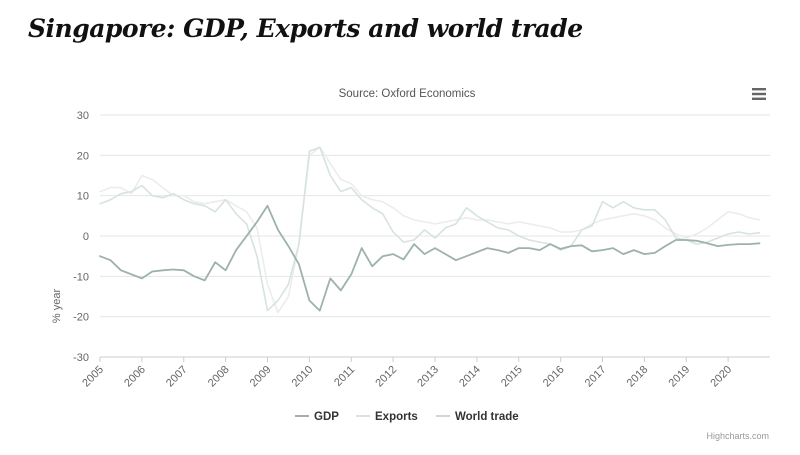 The height and width of the screenshot is (455, 800). What do you see at coordinates (326, 417) in the screenshot?
I see `legend-label-gdp: GDP` at bounding box center [326, 417].